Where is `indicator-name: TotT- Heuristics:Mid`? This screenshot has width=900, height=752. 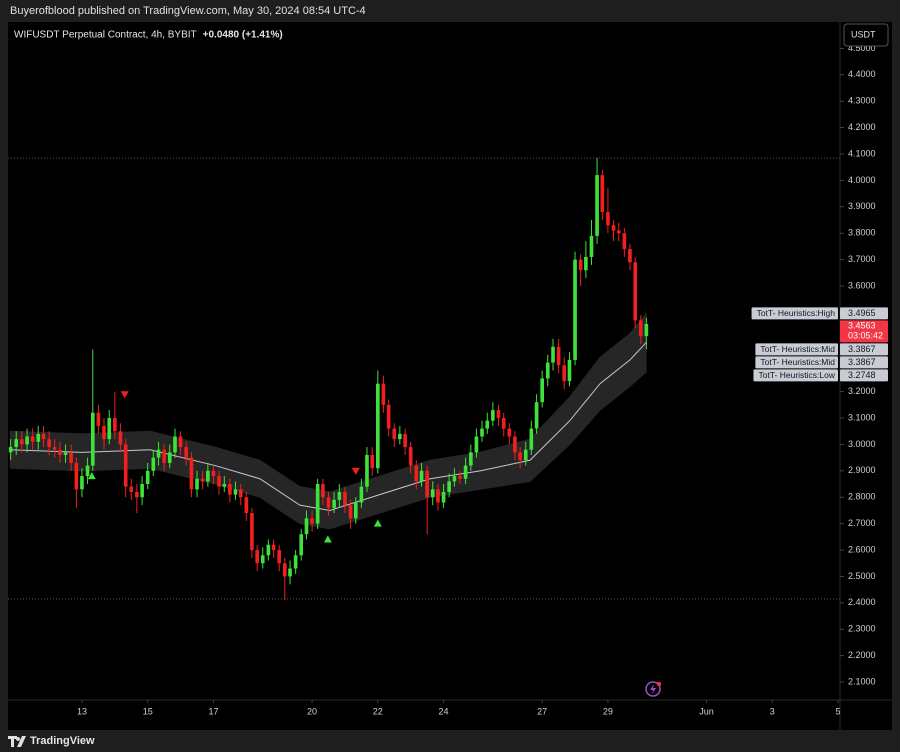
indicator-name: TotT- Heuristics:Mid is located at coordinates (797, 349).